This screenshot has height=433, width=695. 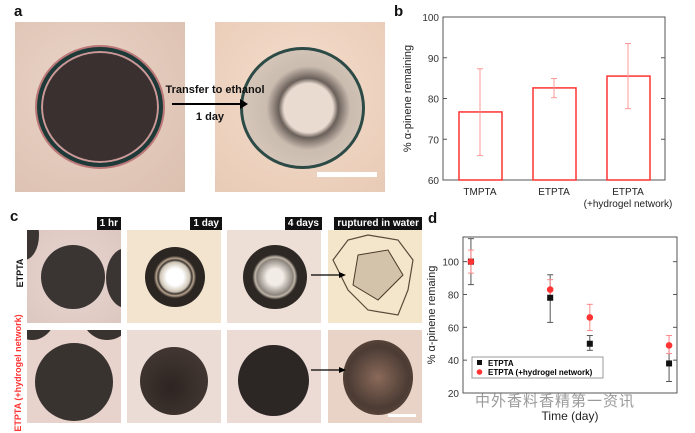 I want to click on micrograph-before, so click(x=100, y=107).